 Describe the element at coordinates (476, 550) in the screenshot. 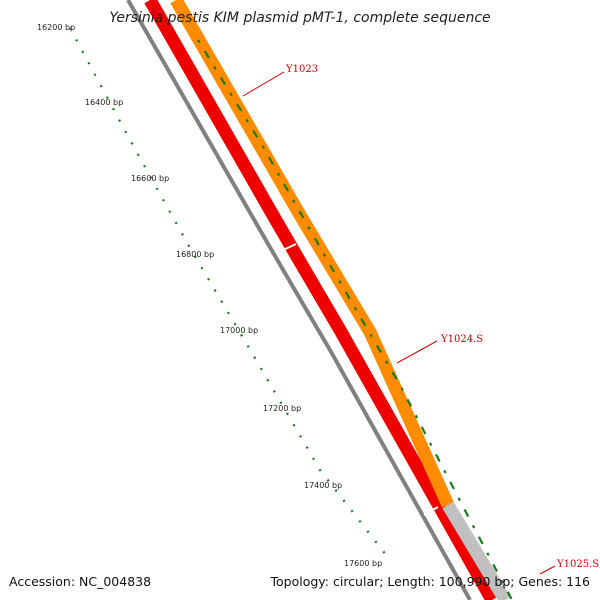

I see `uncolored-gene-track` at that location.